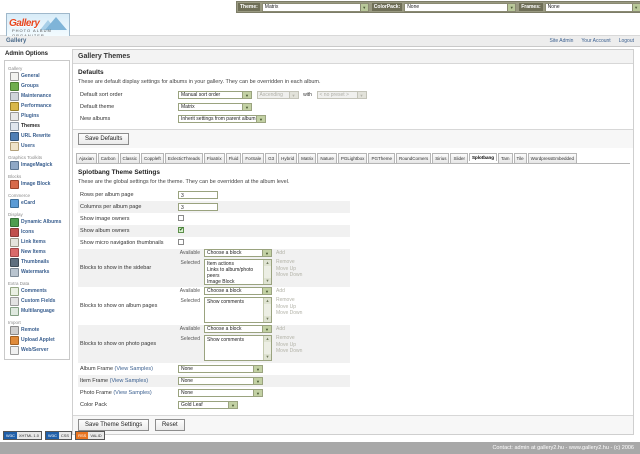 This screenshot has width=640, height=454. I want to click on sidebar-item-icons: Icons, so click(37, 233).